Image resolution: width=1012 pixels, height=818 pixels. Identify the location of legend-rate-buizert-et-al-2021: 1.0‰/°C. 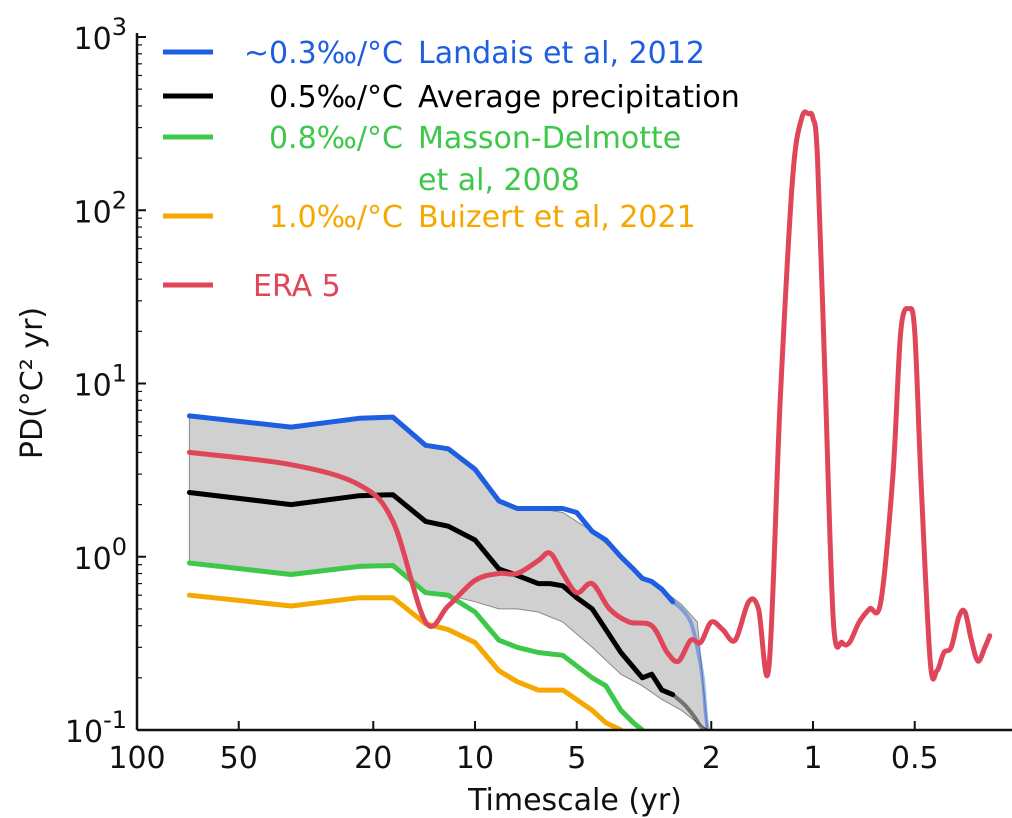
(336, 217).